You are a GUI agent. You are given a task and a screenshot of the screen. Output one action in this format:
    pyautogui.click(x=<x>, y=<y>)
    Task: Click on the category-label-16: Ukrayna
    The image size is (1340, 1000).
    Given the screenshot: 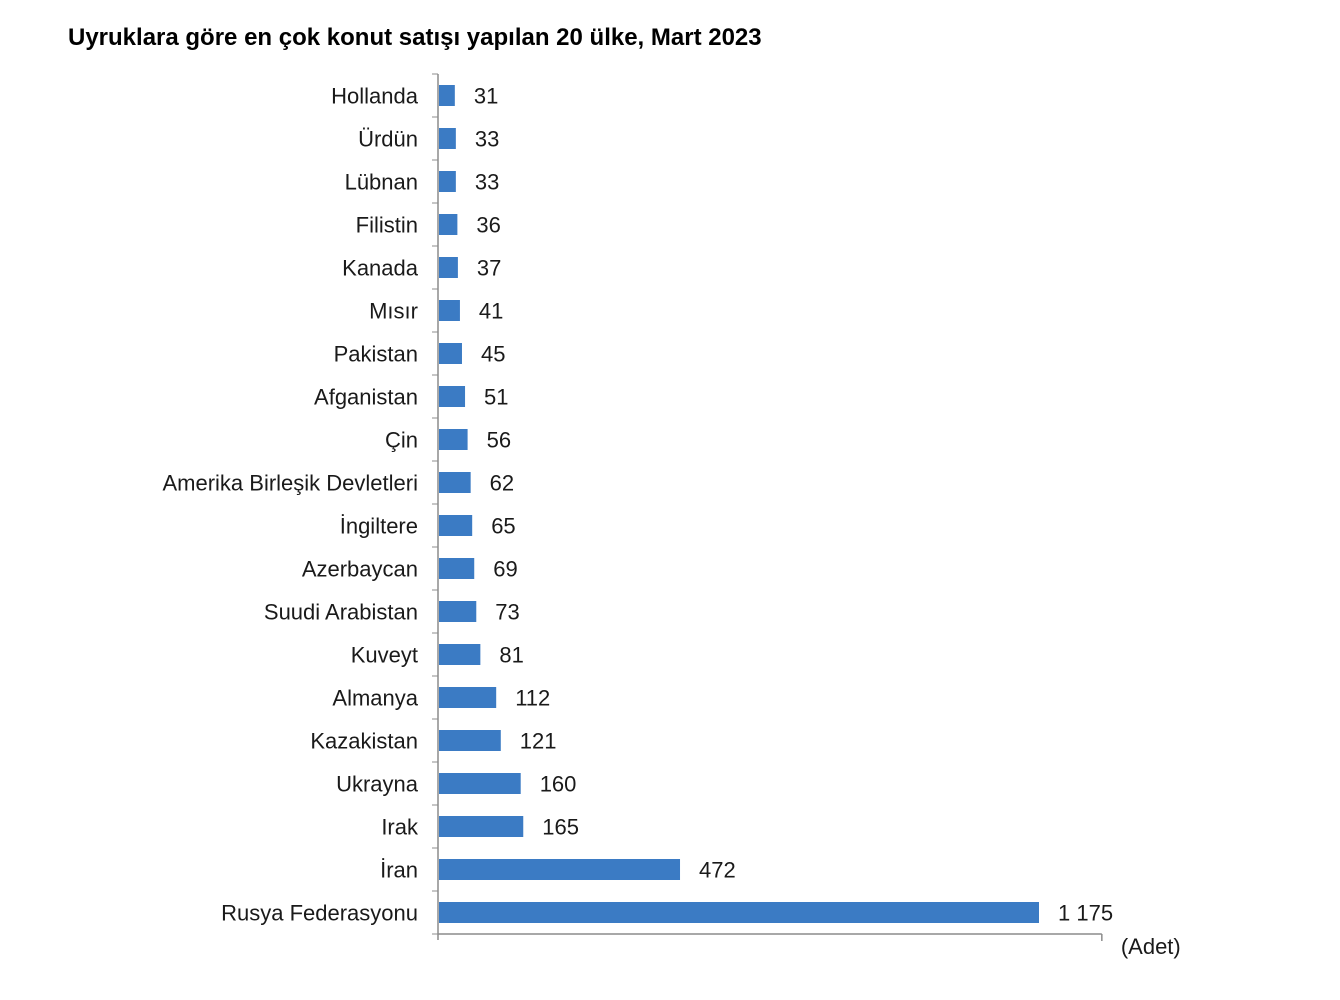 What is the action you would take?
    pyautogui.click(x=377, y=784)
    